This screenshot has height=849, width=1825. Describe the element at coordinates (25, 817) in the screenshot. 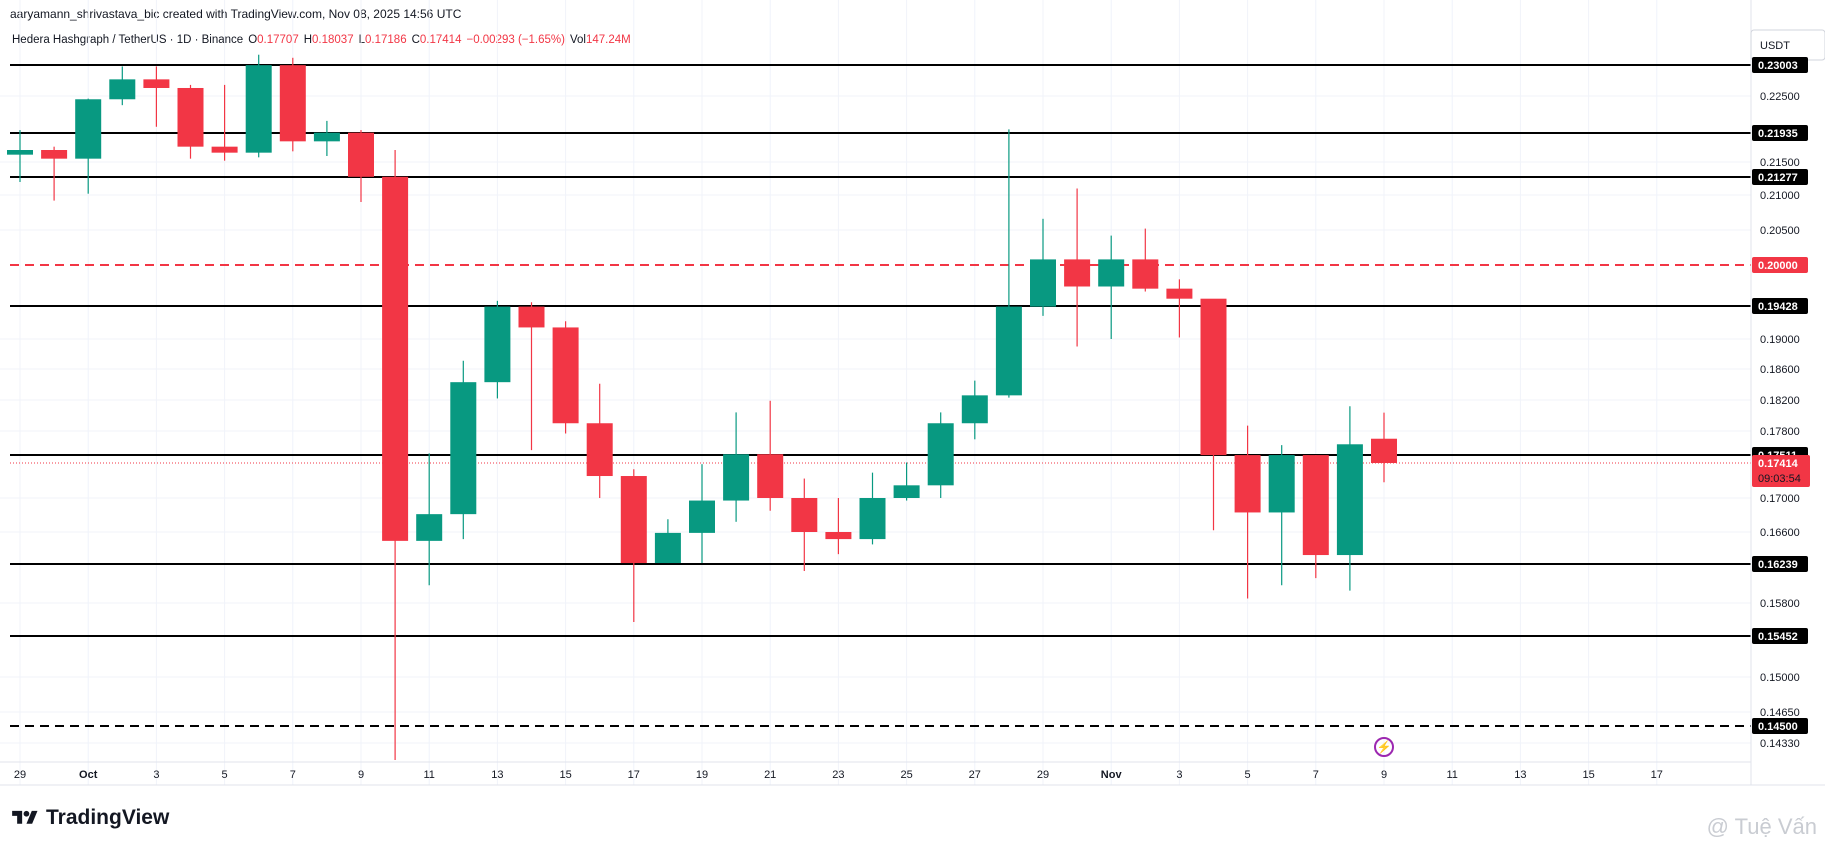

I see `tradingview-logo-icon` at that location.